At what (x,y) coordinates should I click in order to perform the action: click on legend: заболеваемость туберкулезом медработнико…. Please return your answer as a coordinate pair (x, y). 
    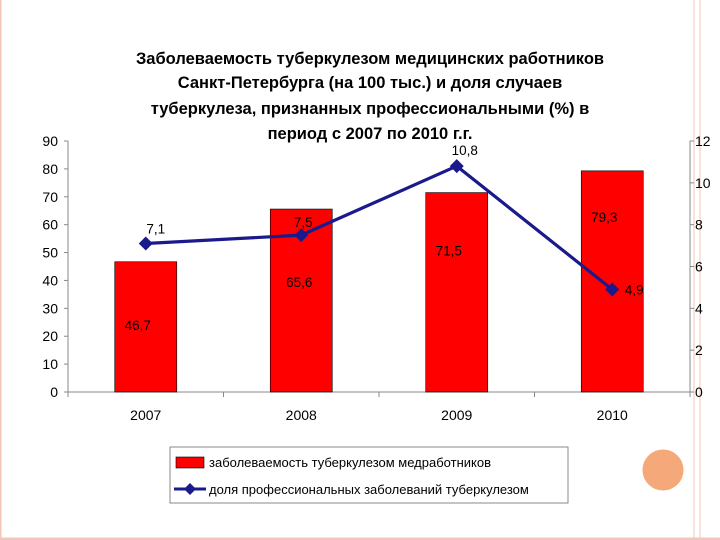
    Looking at the image, I should click on (369, 475).